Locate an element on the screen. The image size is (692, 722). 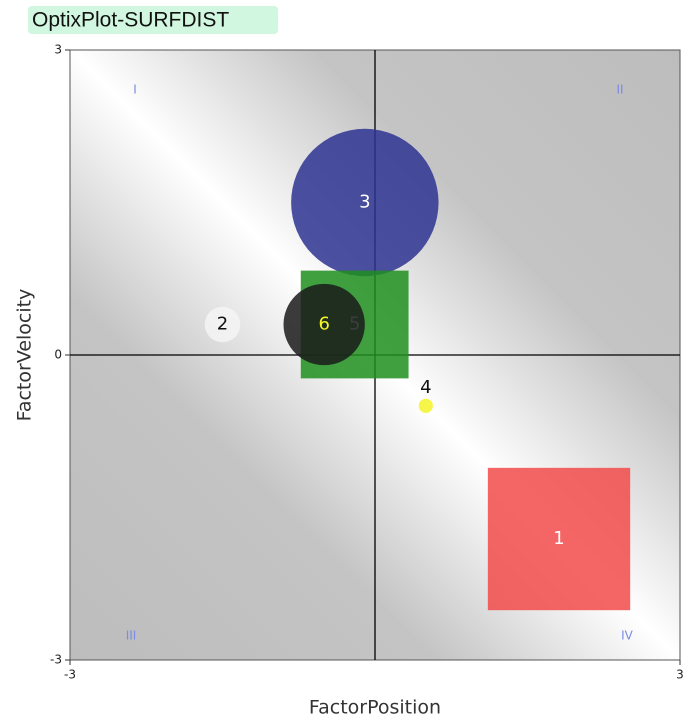
point-label: 2 is located at coordinates (222, 324).